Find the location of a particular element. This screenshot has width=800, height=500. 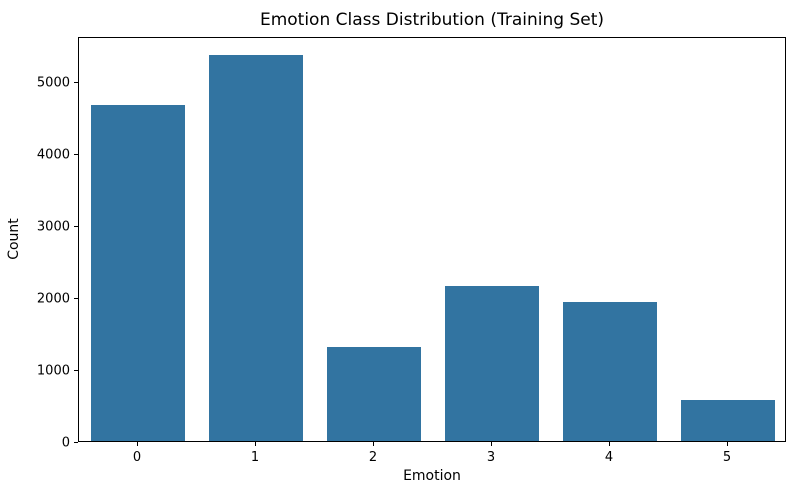

y-tick-label: 2000 is located at coordinates (53, 299).